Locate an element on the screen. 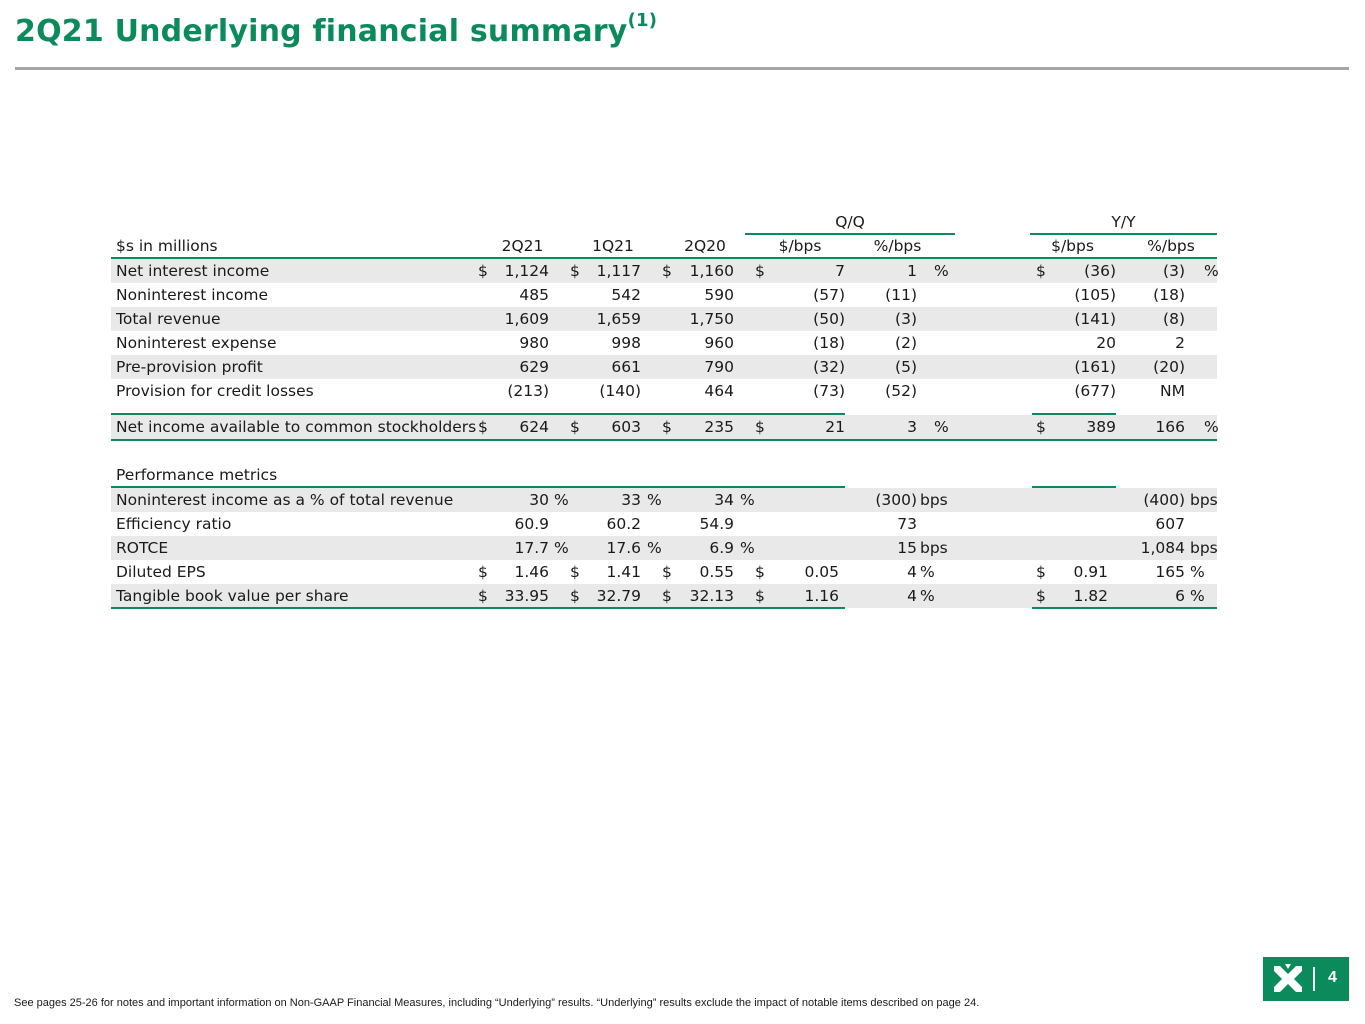  unit-yy: bps is located at coordinates (1204, 500).